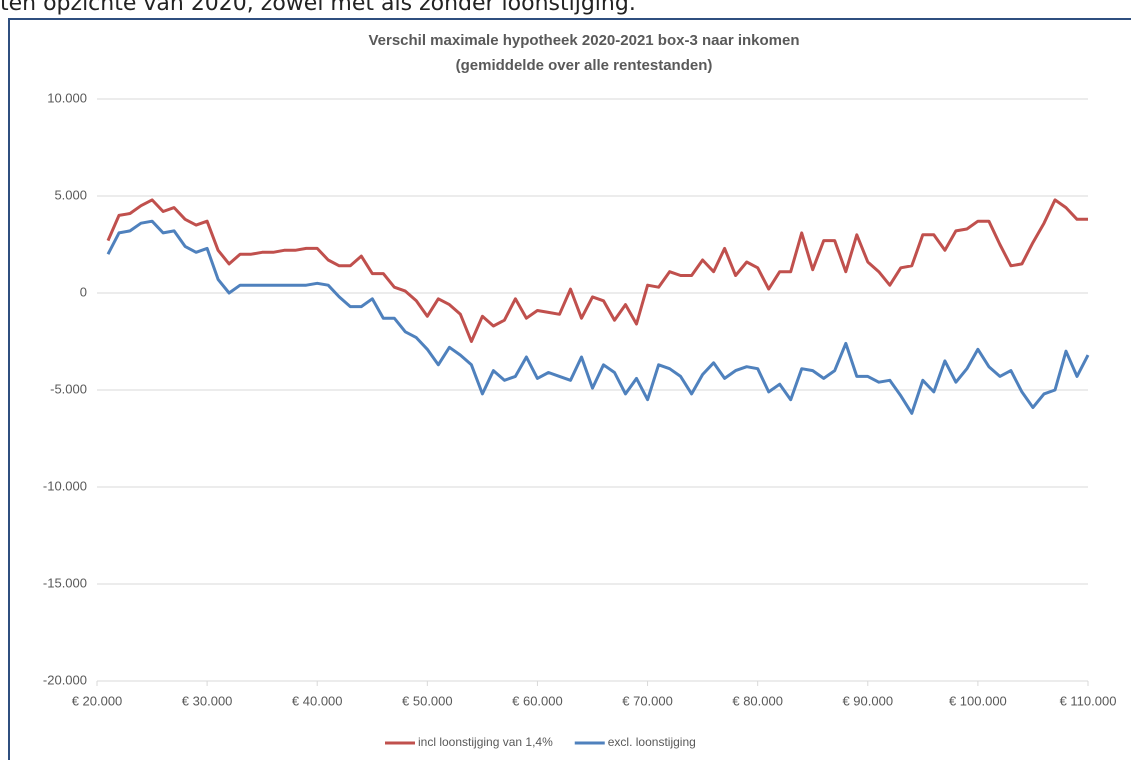  I want to click on x-tick-label: € 70.000, so click(647, 700).